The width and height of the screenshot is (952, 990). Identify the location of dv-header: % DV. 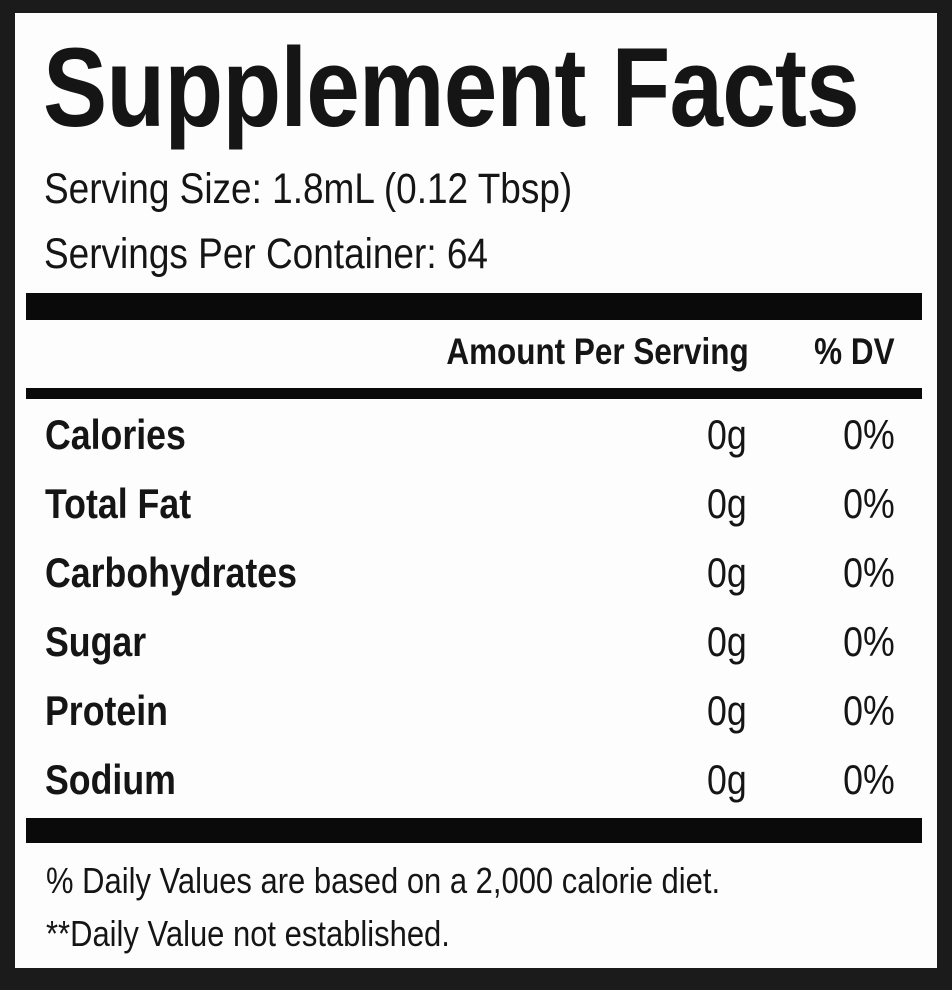
(854, 351).